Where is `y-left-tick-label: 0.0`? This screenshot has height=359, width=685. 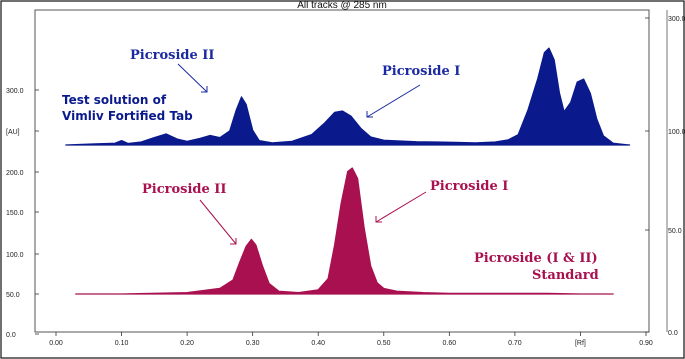
y-left-tick-label: 0.0 is located at coordinates (11, 335).